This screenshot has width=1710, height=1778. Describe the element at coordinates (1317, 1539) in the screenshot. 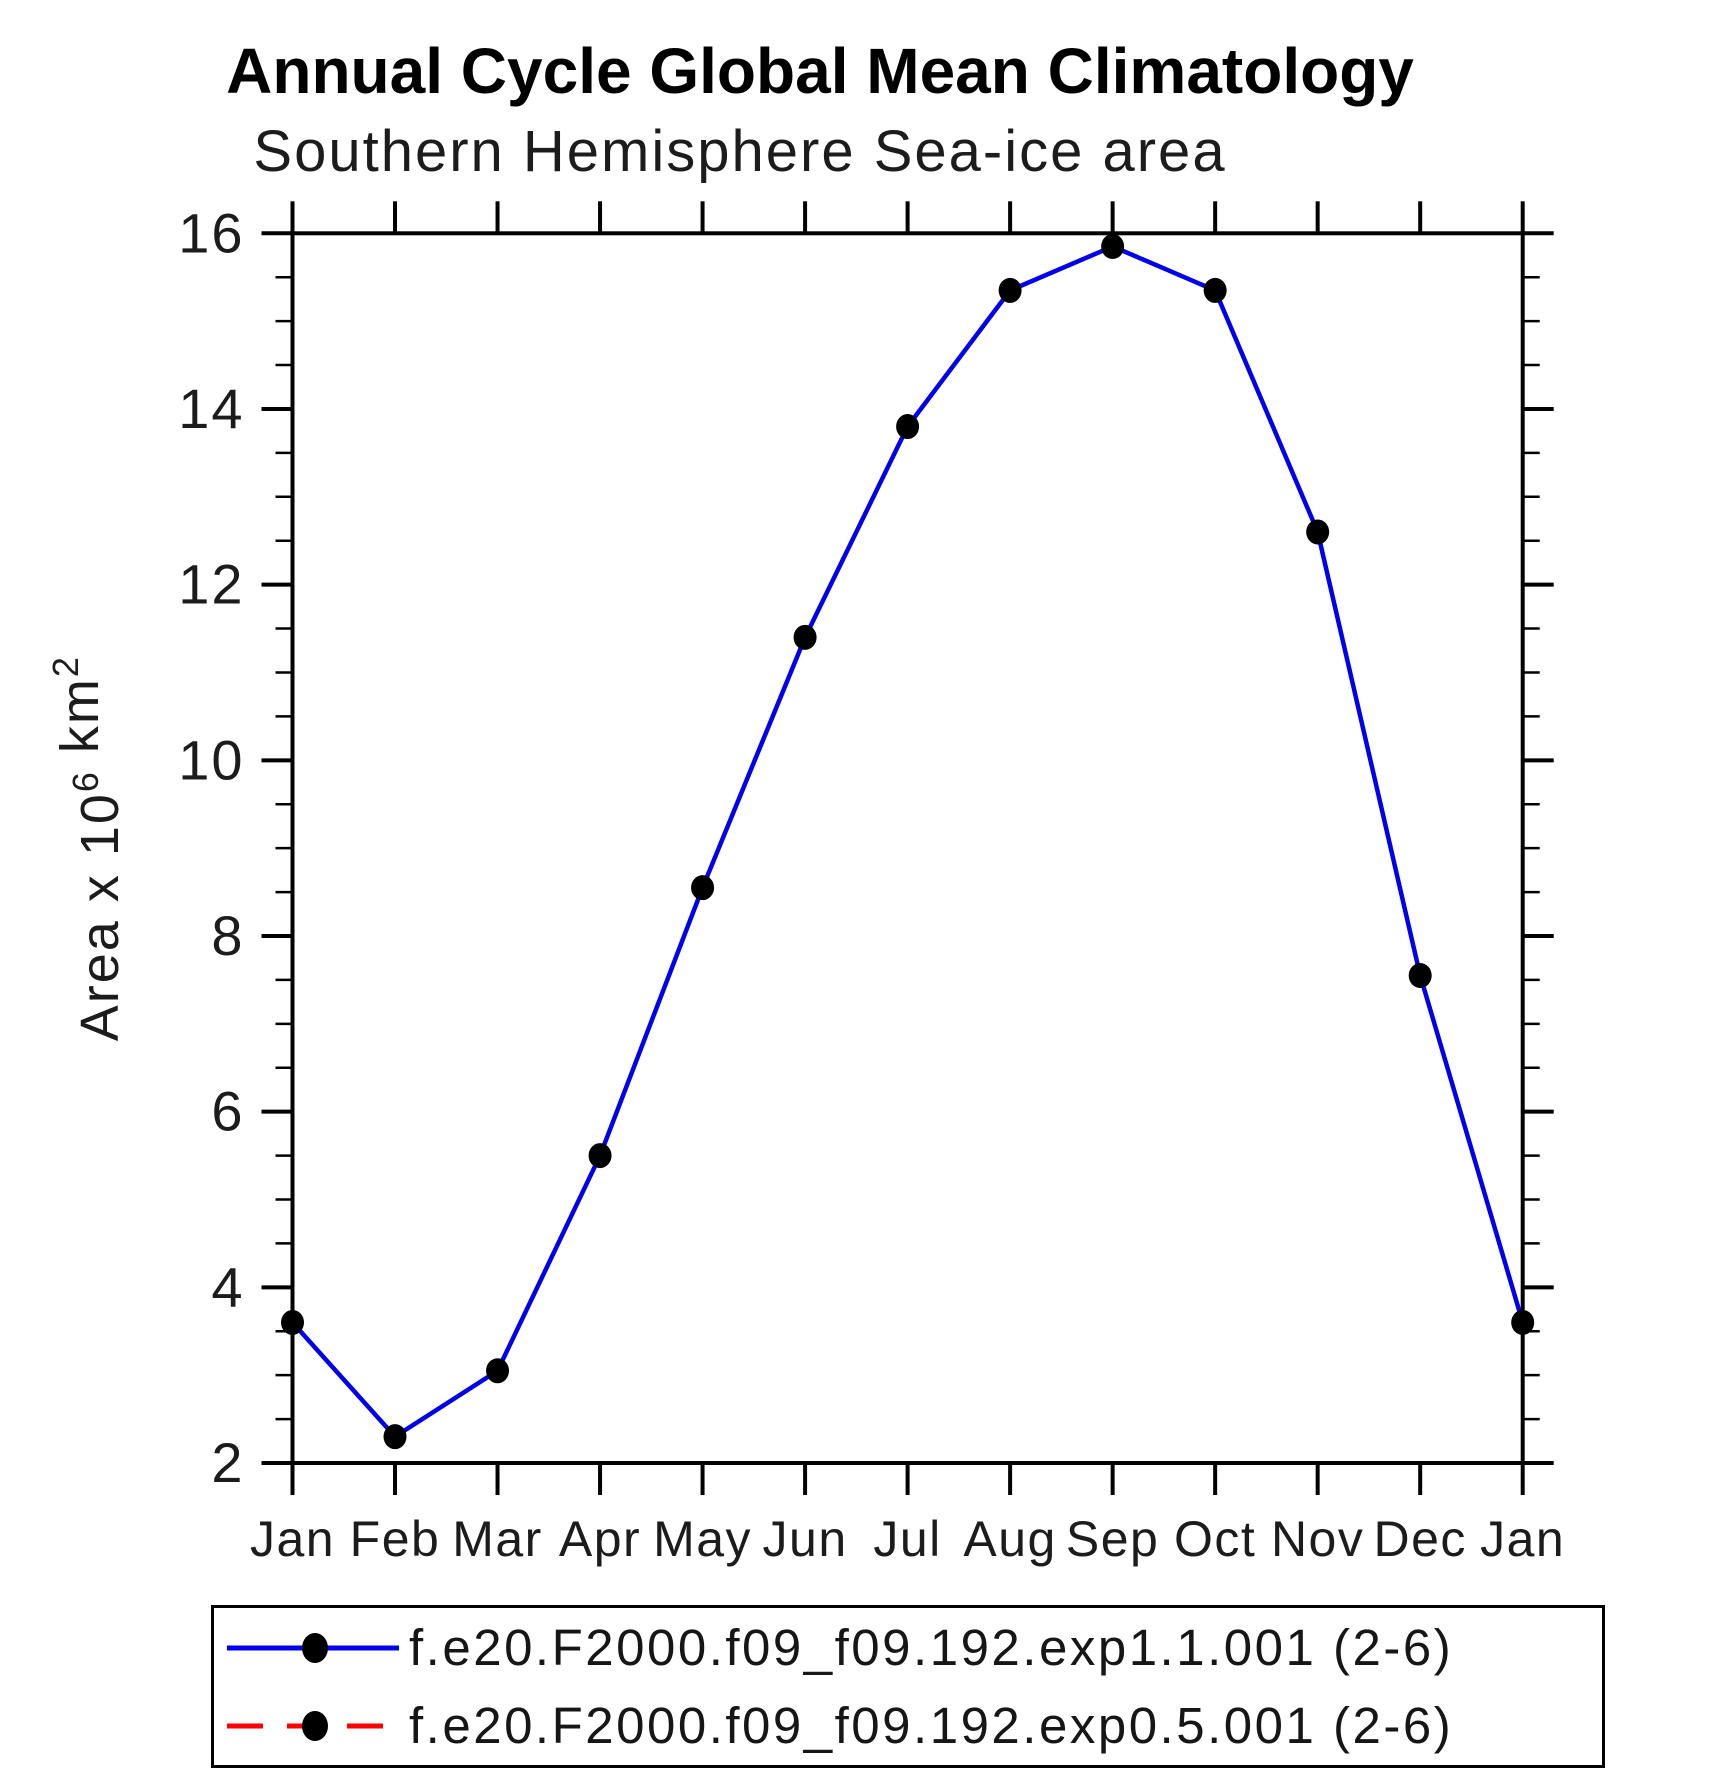

I see `x-tick-label: Nov` at that location.